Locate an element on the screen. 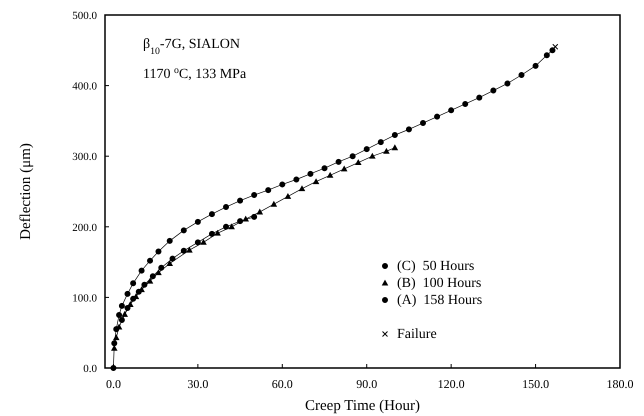 The width and height of the screenshot is (644, 416). x-tick-label: 90.0 is located at coordinates (367, 384).